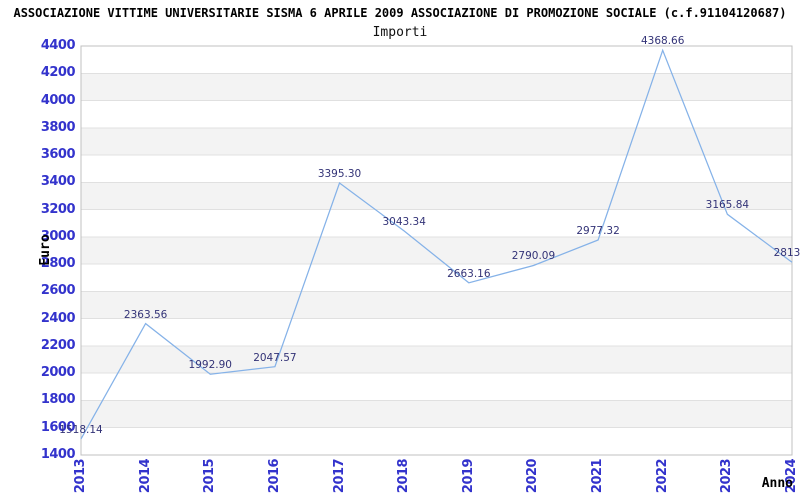  I want to click on y-tick-label: 4000, so click(58, 100).